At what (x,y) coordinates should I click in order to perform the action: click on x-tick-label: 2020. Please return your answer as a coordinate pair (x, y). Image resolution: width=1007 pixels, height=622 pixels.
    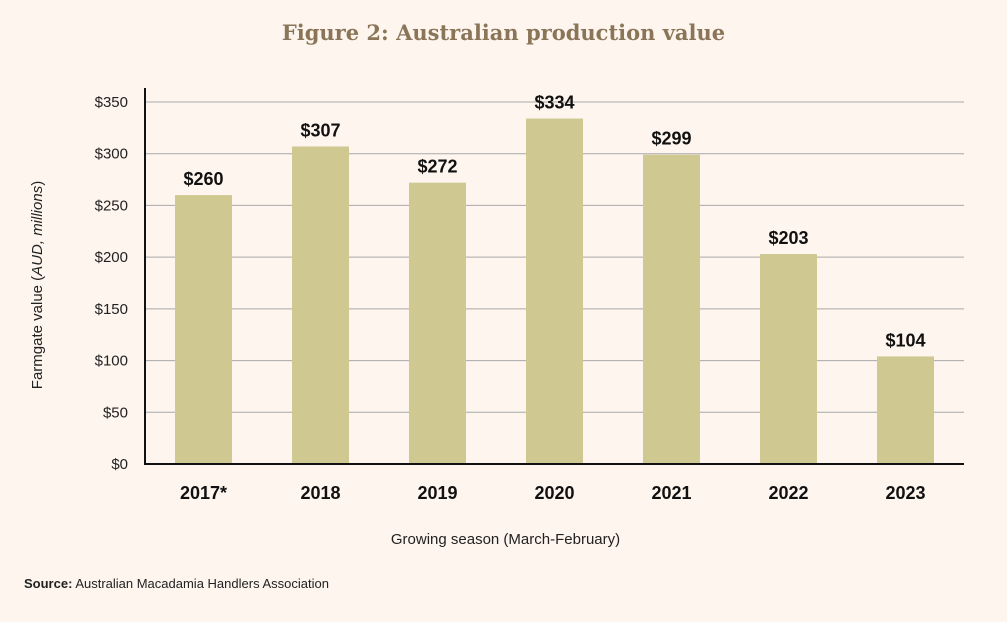
    Looking at the image, I should click on (554, 493).